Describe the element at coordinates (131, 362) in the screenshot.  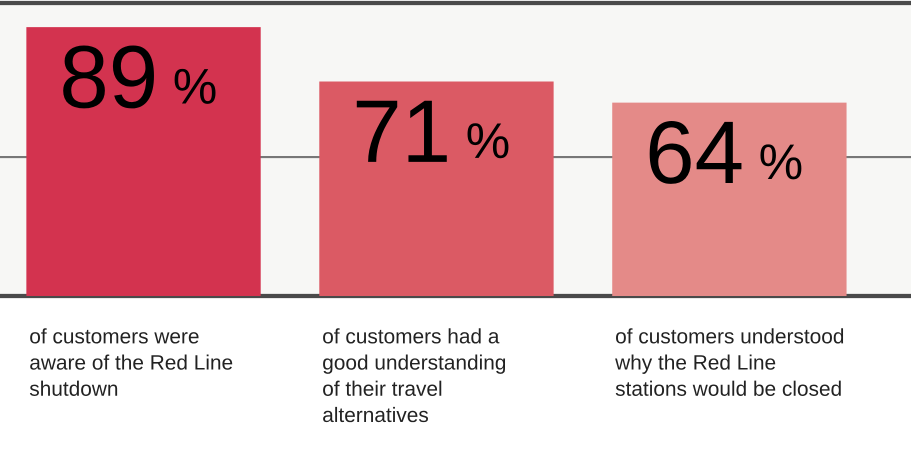
I see `x-tick-label: of customers were aware of the Red Line shutdown` at that location.